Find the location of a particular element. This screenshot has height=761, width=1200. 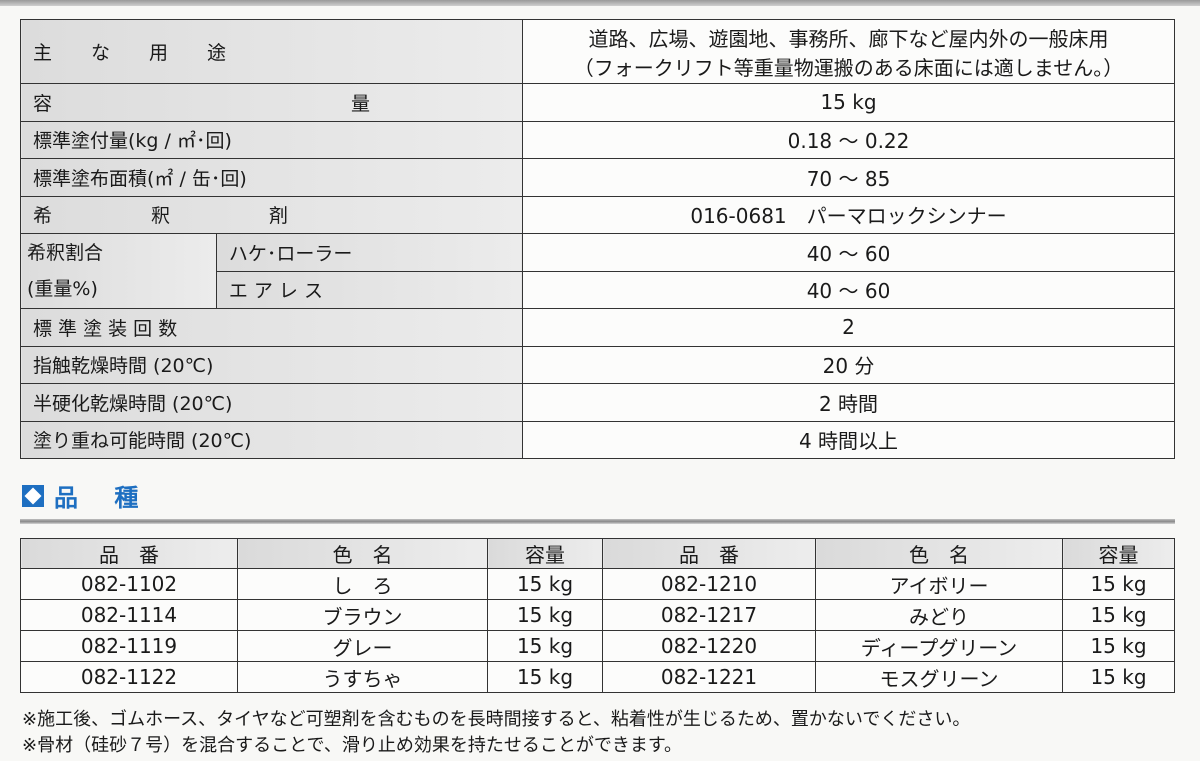

spec-row: 塗り重ね可能時間 (20℃) 4 時間以上 is located at coordinates (597, 439).